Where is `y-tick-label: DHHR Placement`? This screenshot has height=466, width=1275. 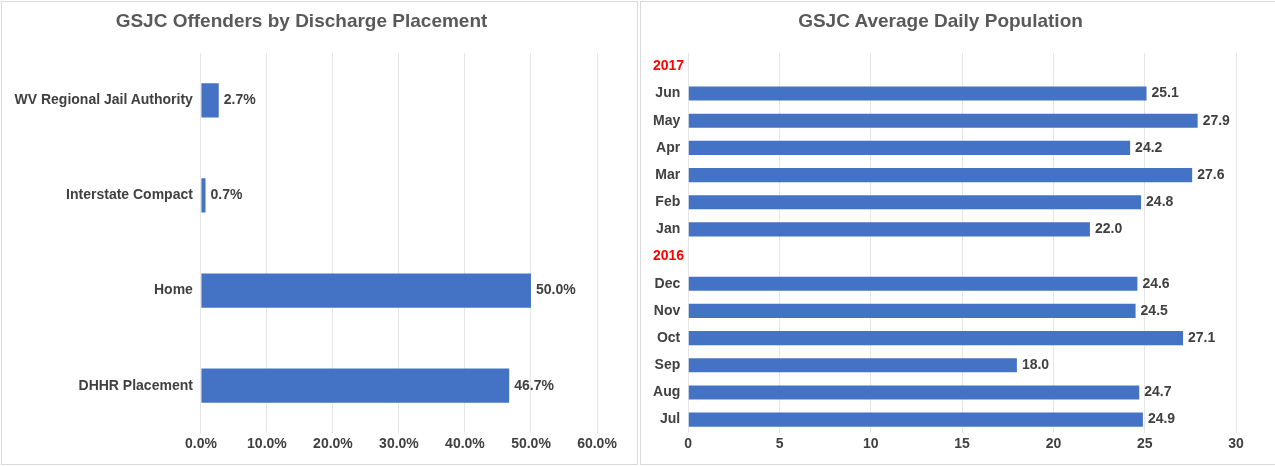
y-tick-label: DHHR Placement is located at coordinates (136, 384).